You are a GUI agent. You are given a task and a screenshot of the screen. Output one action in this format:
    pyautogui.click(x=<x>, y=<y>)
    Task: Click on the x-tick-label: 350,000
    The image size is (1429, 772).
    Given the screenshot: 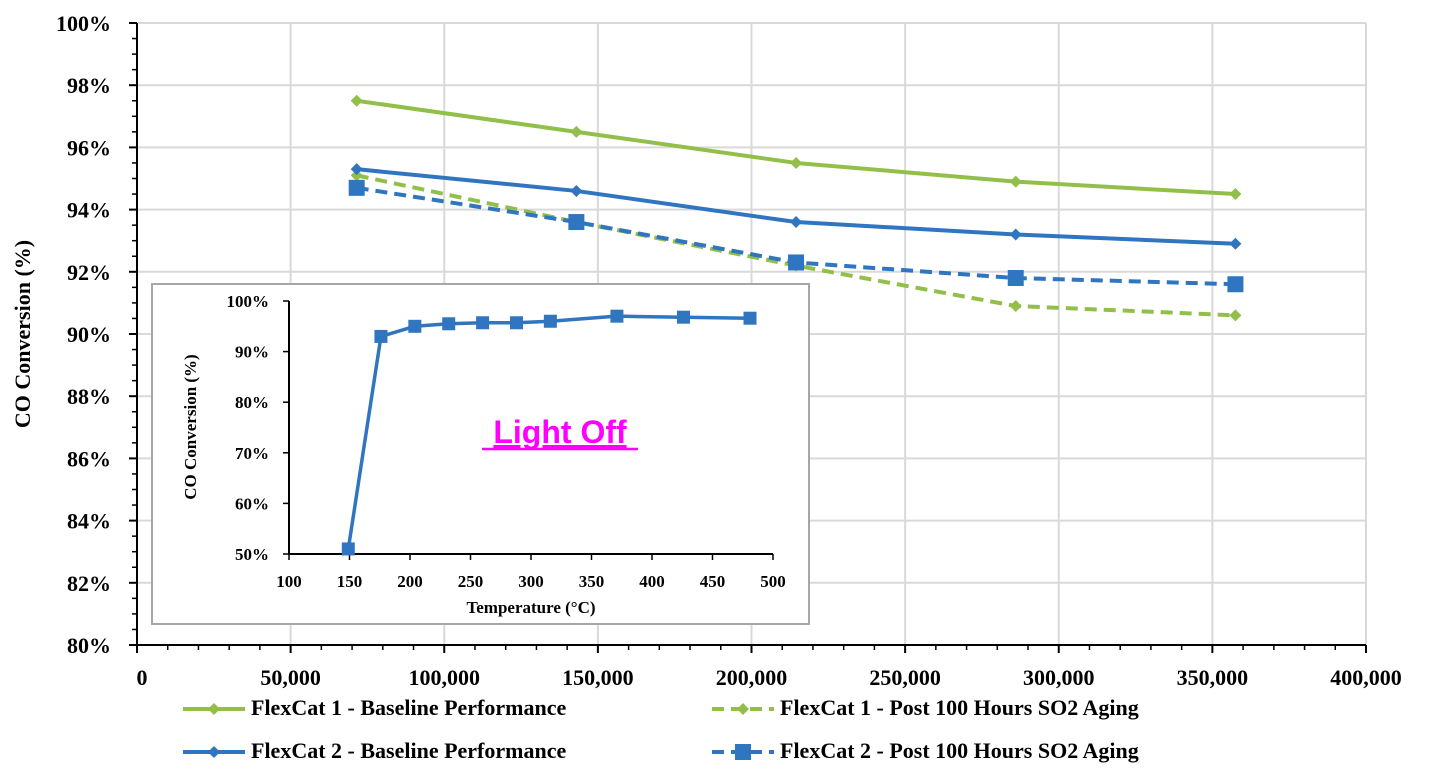 What is the action you would take?
    pyautogui.click(x=1213, y=677)
    